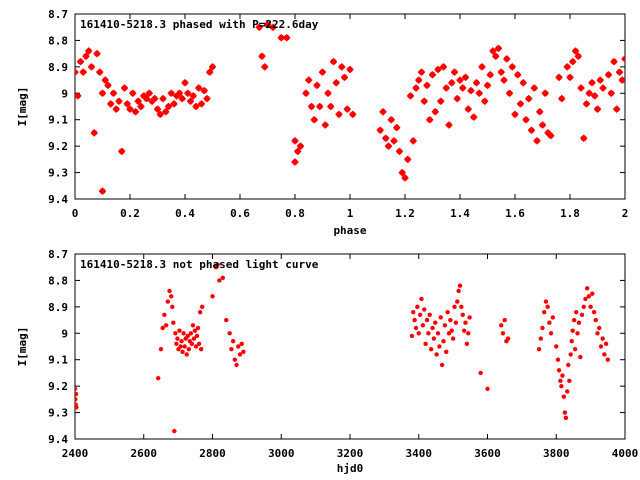 The image size is (640, 480). I want to click on y-tick-label: 9, so click(64, 93).